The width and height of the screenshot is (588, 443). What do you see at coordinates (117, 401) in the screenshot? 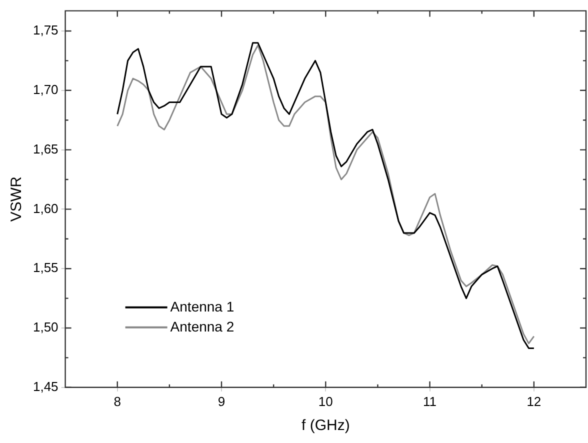
I see `x-tick-label: 8` at bounding box center [117, 401].